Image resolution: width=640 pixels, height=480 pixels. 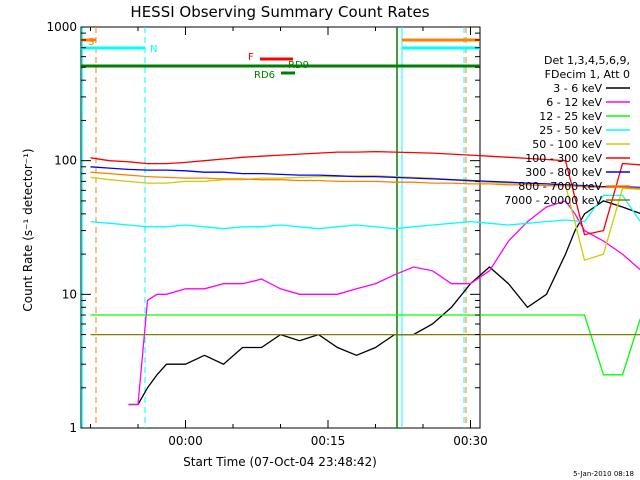 What do you see at coordinates (577, 88) in the screenshot?
I see `legend-label: 3 - 6 keV` at bounding box center [577, 88].